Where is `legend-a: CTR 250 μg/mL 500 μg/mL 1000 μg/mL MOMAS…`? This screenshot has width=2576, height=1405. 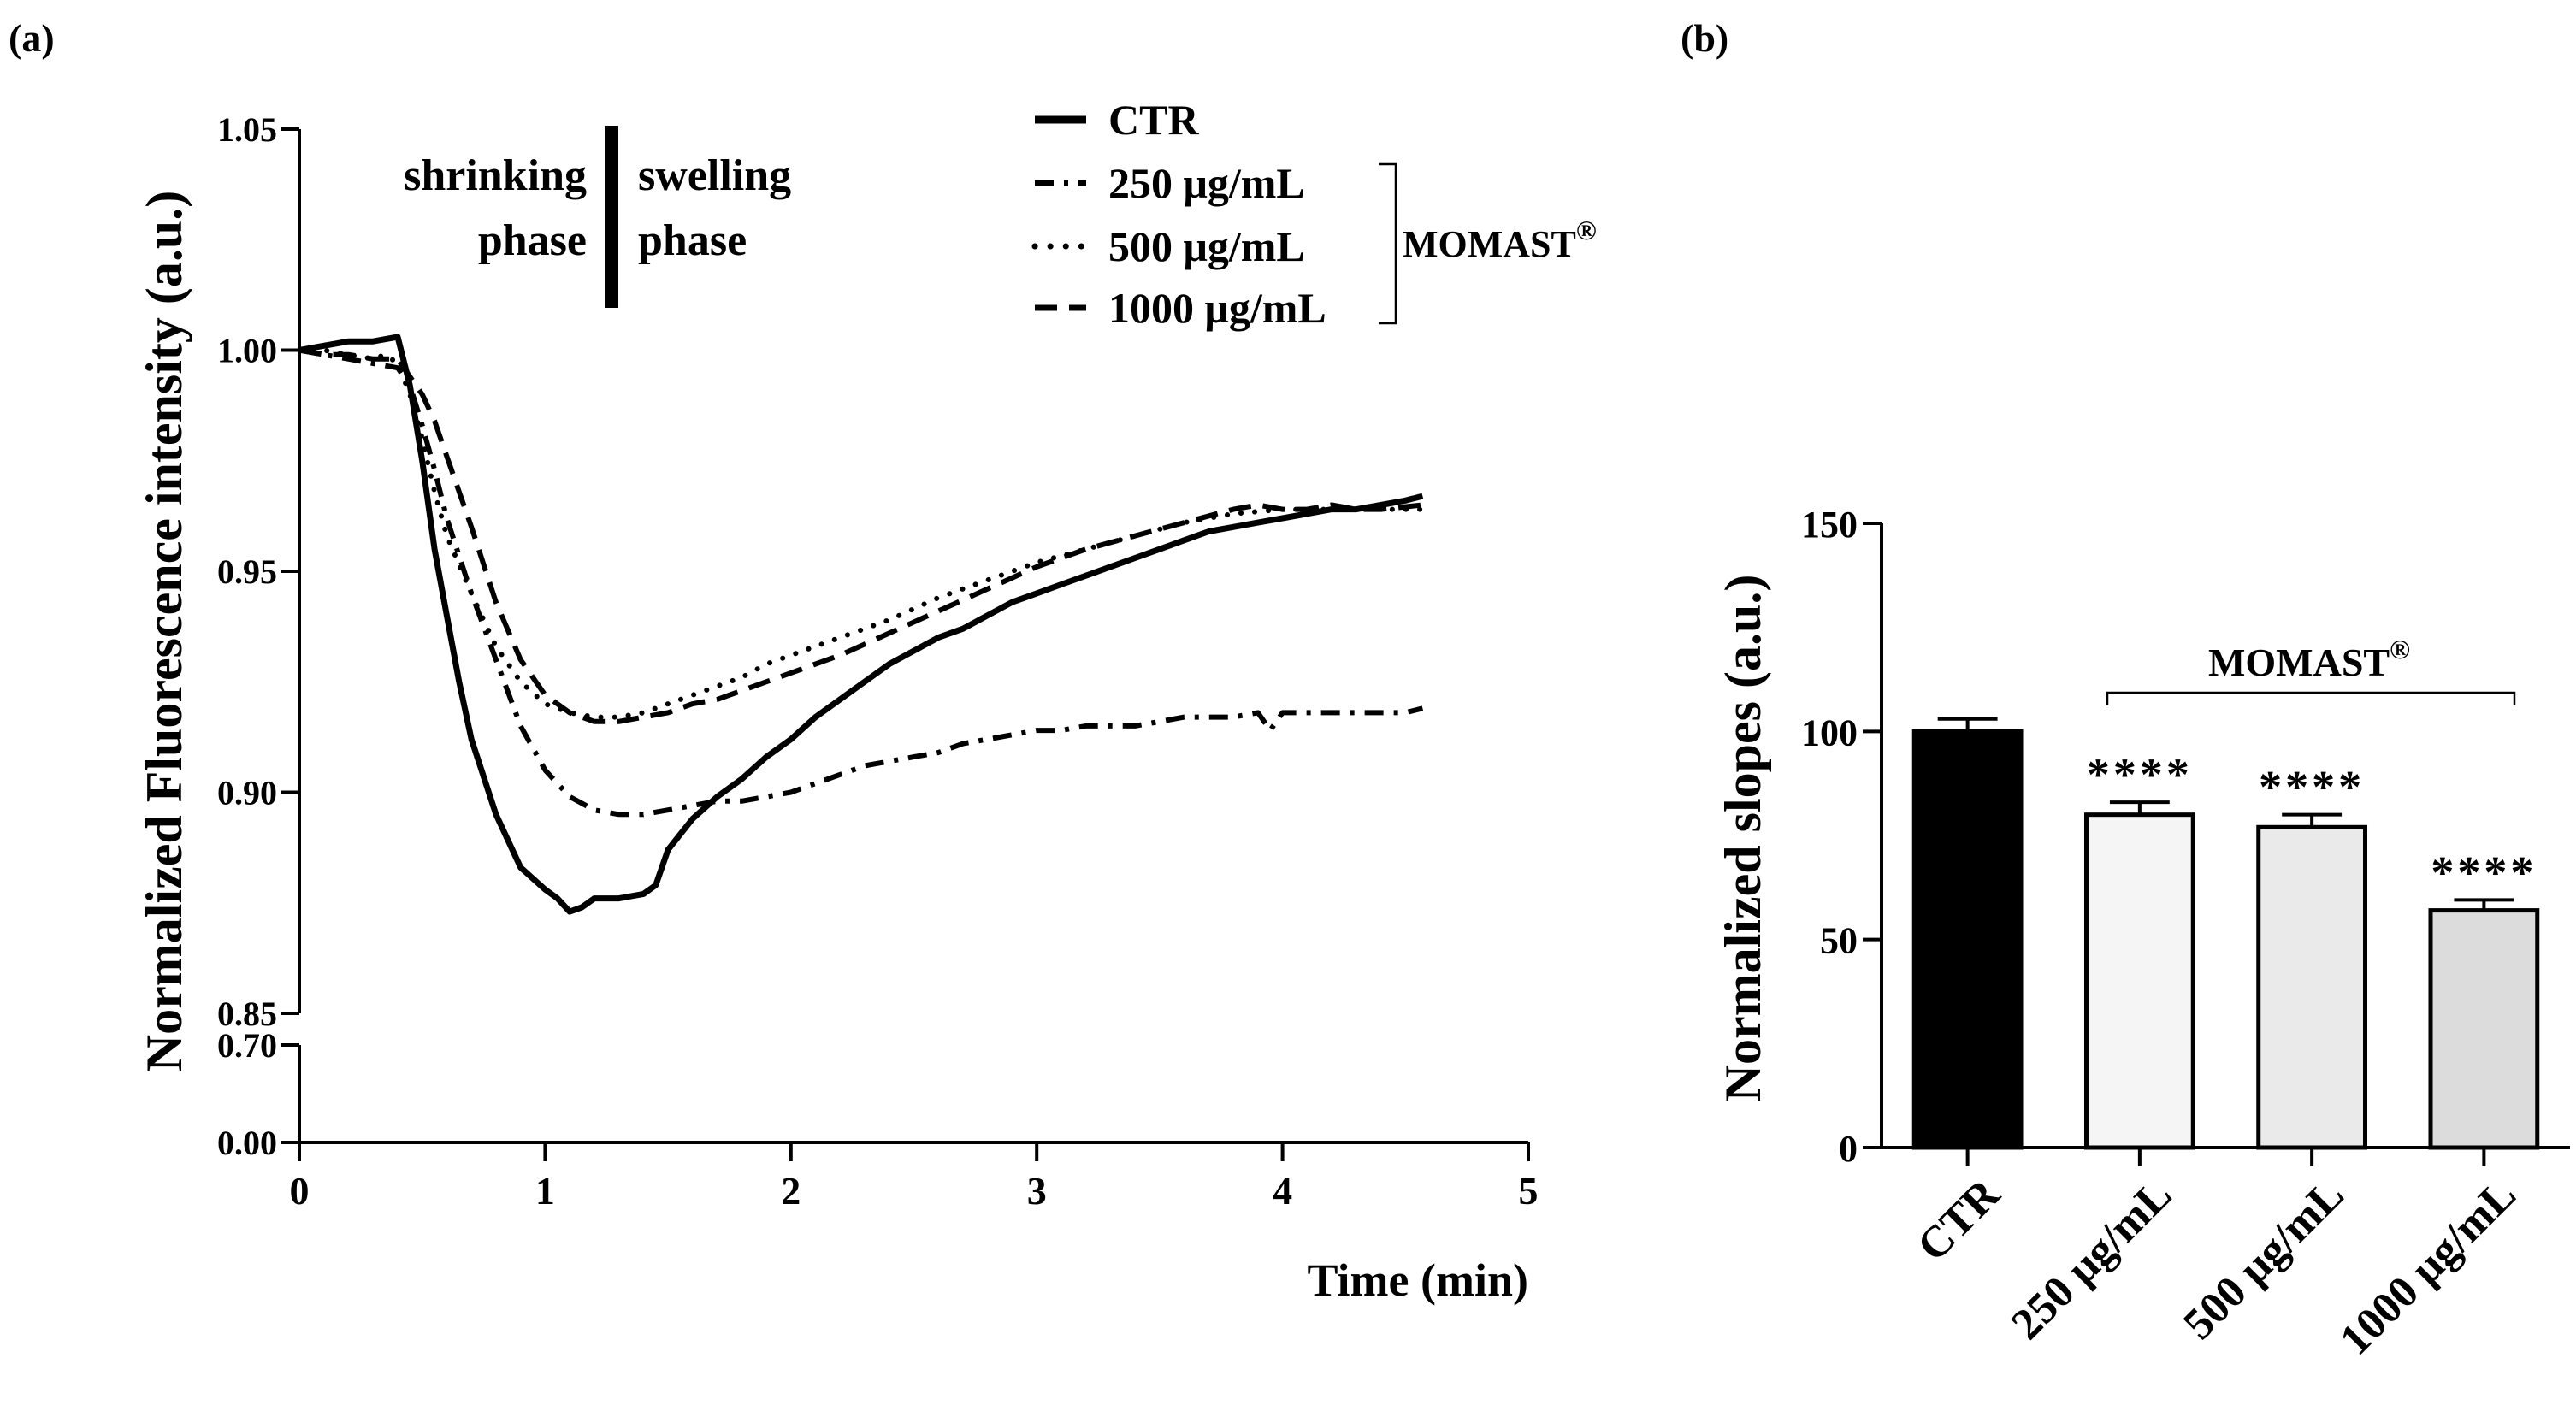
legend-a: CTR 250 μg/mL 500 μg/mL 1000 μg/mL MOMAS… is located at coordinates (1314, 214).